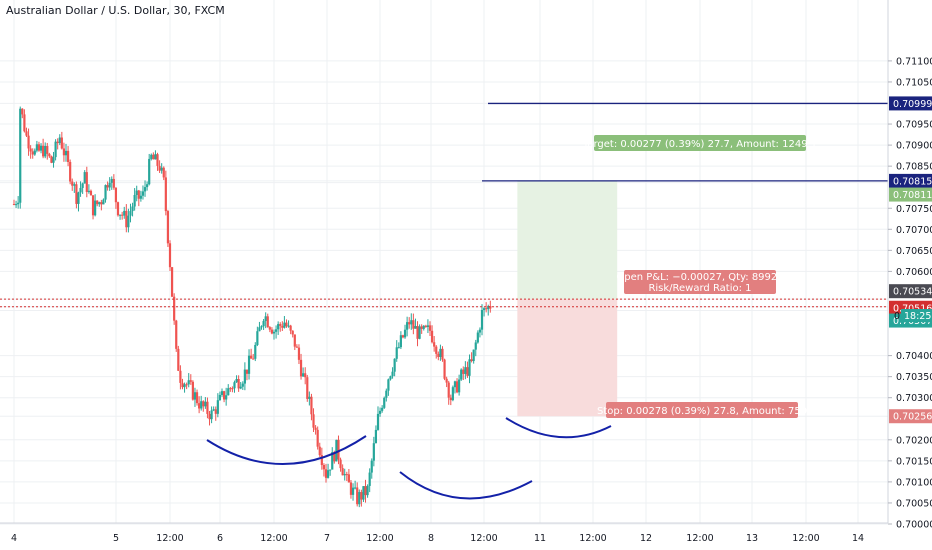 This screenshot has width=932, height=550. I want to click on tag-target-level-bg, so click(910, 194).